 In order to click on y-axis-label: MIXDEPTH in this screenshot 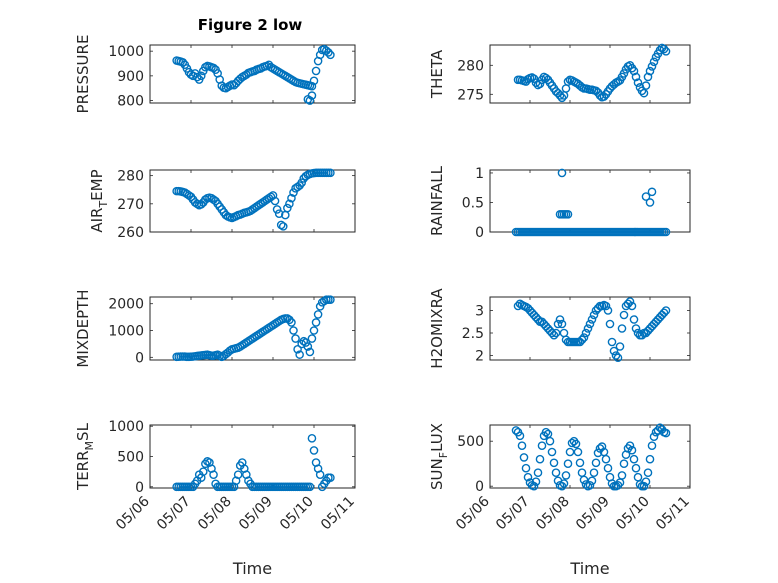, I will do `click(83, 328)`.